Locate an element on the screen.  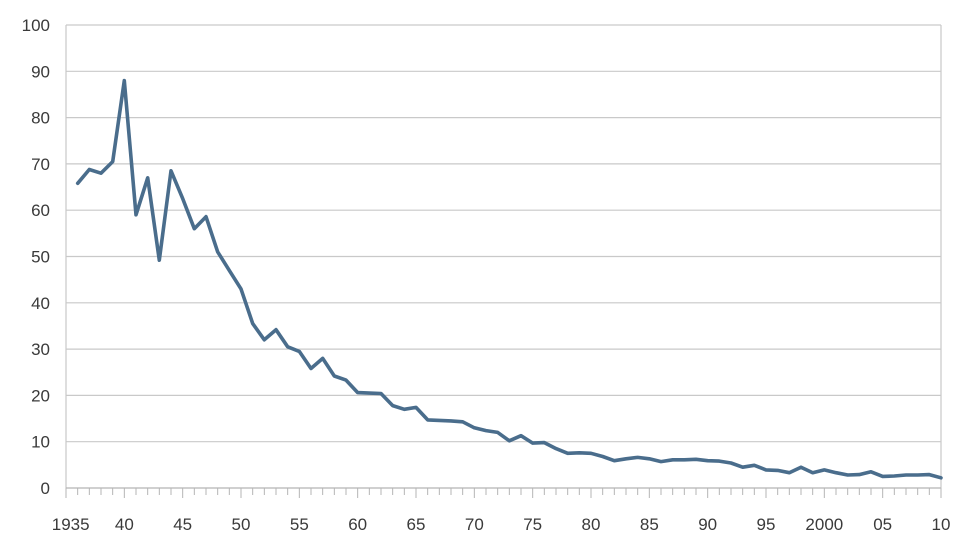
x-tick-label-45: 45 is located at coordinates (182, 524).